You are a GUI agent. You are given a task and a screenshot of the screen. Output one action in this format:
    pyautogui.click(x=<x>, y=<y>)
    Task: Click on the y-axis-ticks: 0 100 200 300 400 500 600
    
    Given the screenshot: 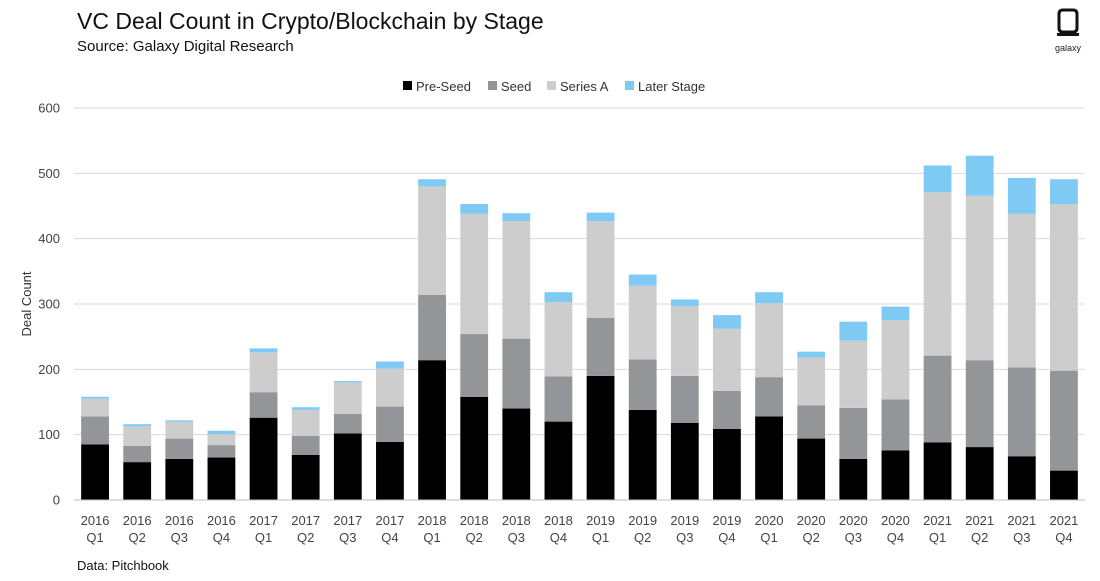 What is the action you would take?
    pyautogui.click(x=49, y=304)
    